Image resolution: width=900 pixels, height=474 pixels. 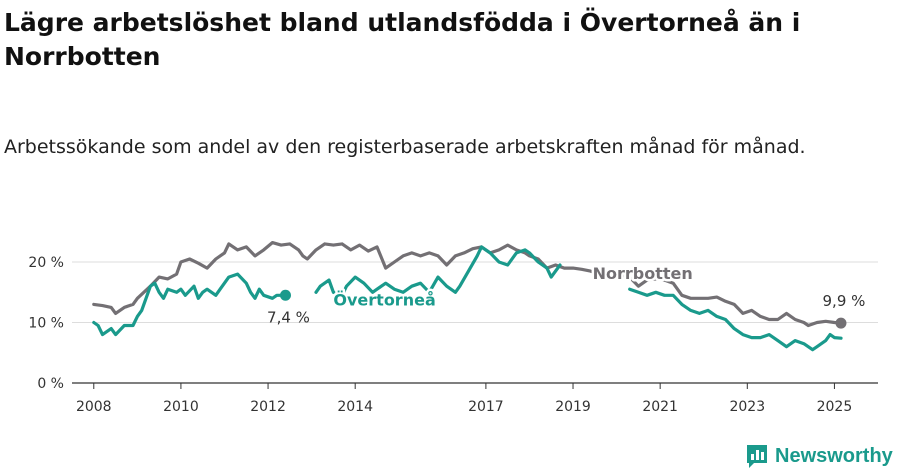 I want to click on x-tick-label: 2010, so click(x=181, y=407).